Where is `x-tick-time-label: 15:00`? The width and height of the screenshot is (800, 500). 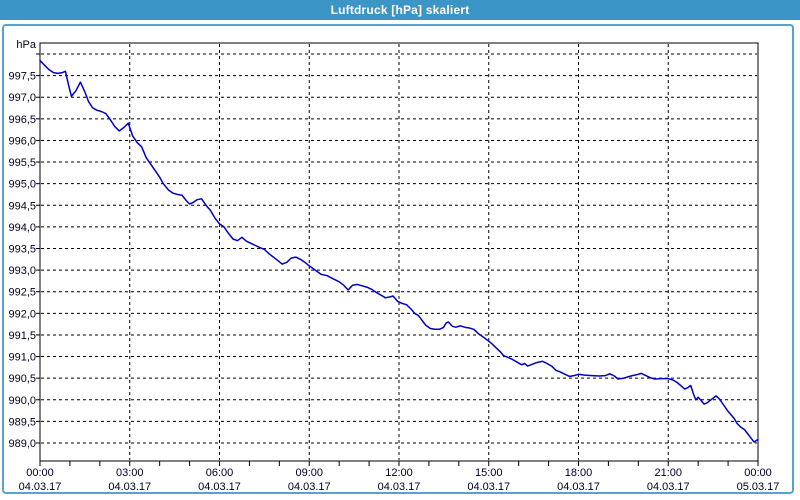
x-tick-time-label: 15:00 is located at coordinates (489, 473).